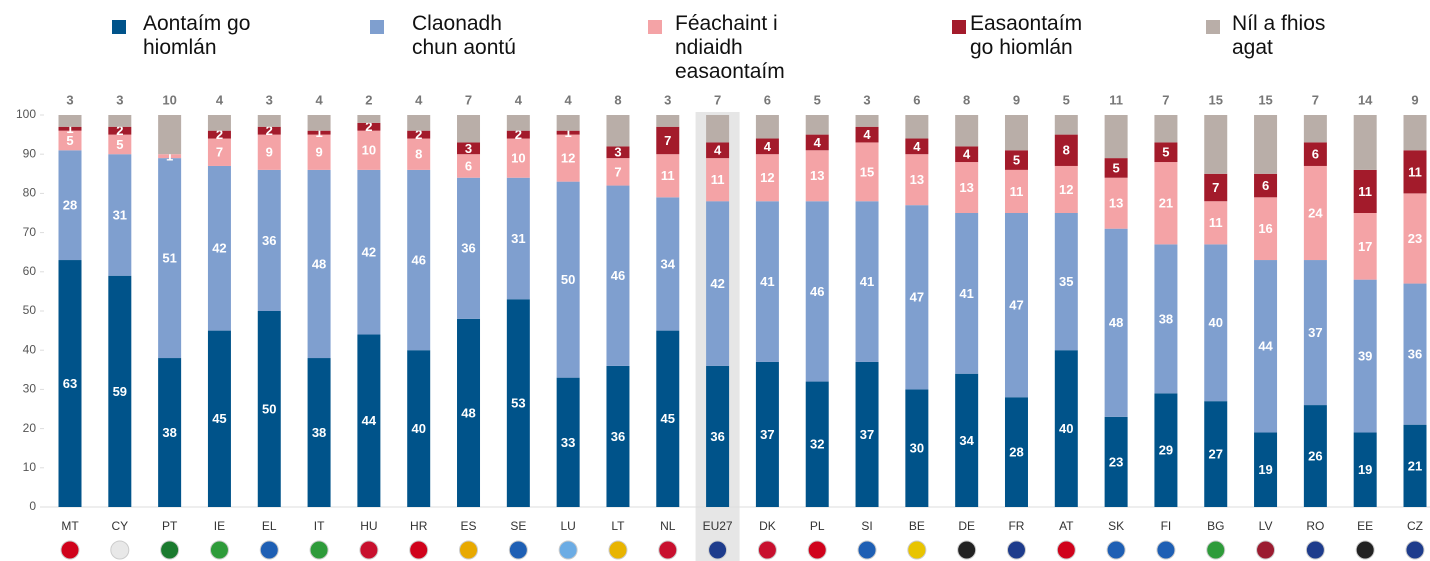 Image resolution: width=1430 pixels, height=561 pixels. I want to click on value-label: 16, so click(1265, 228).